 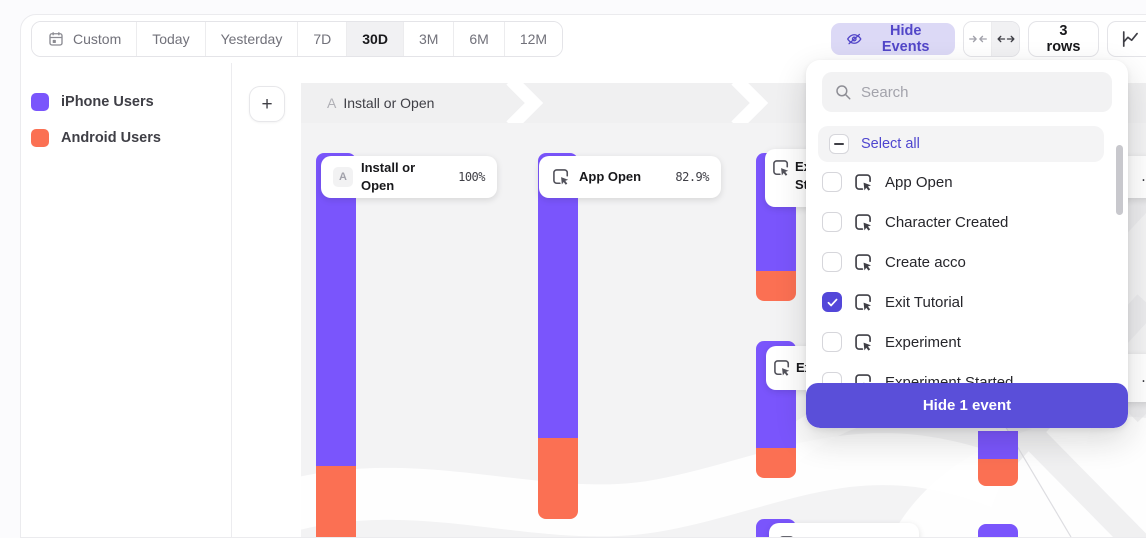 What do you see at coordinates (1130, 39) in the screenshot?
I see `line-chart-icon` at bounding box center [1130, 39].